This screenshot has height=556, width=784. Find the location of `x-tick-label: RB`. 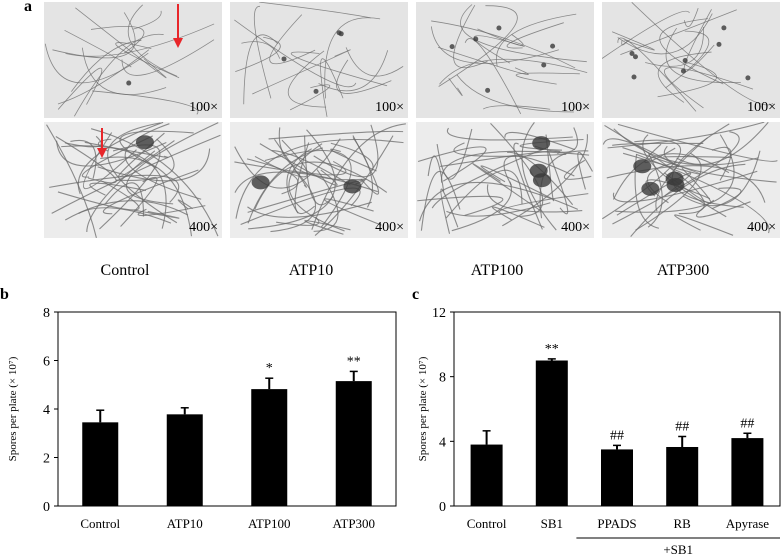

x-tick-label: RB is located at coordinates (683, 523).